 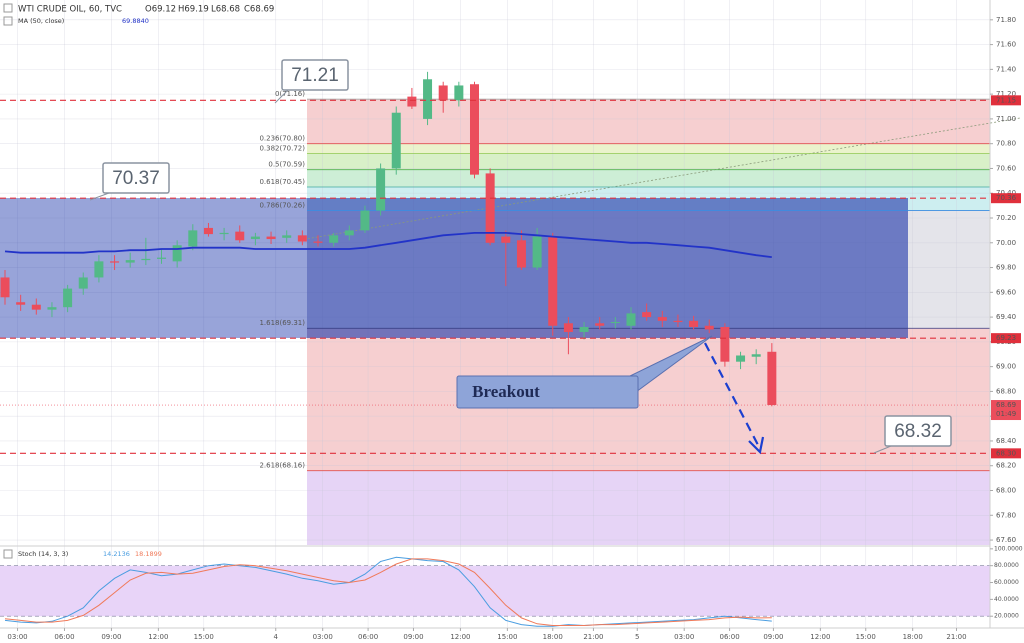 I want to click on y-tick-label: 69.40, so click(x=1006, y=317).